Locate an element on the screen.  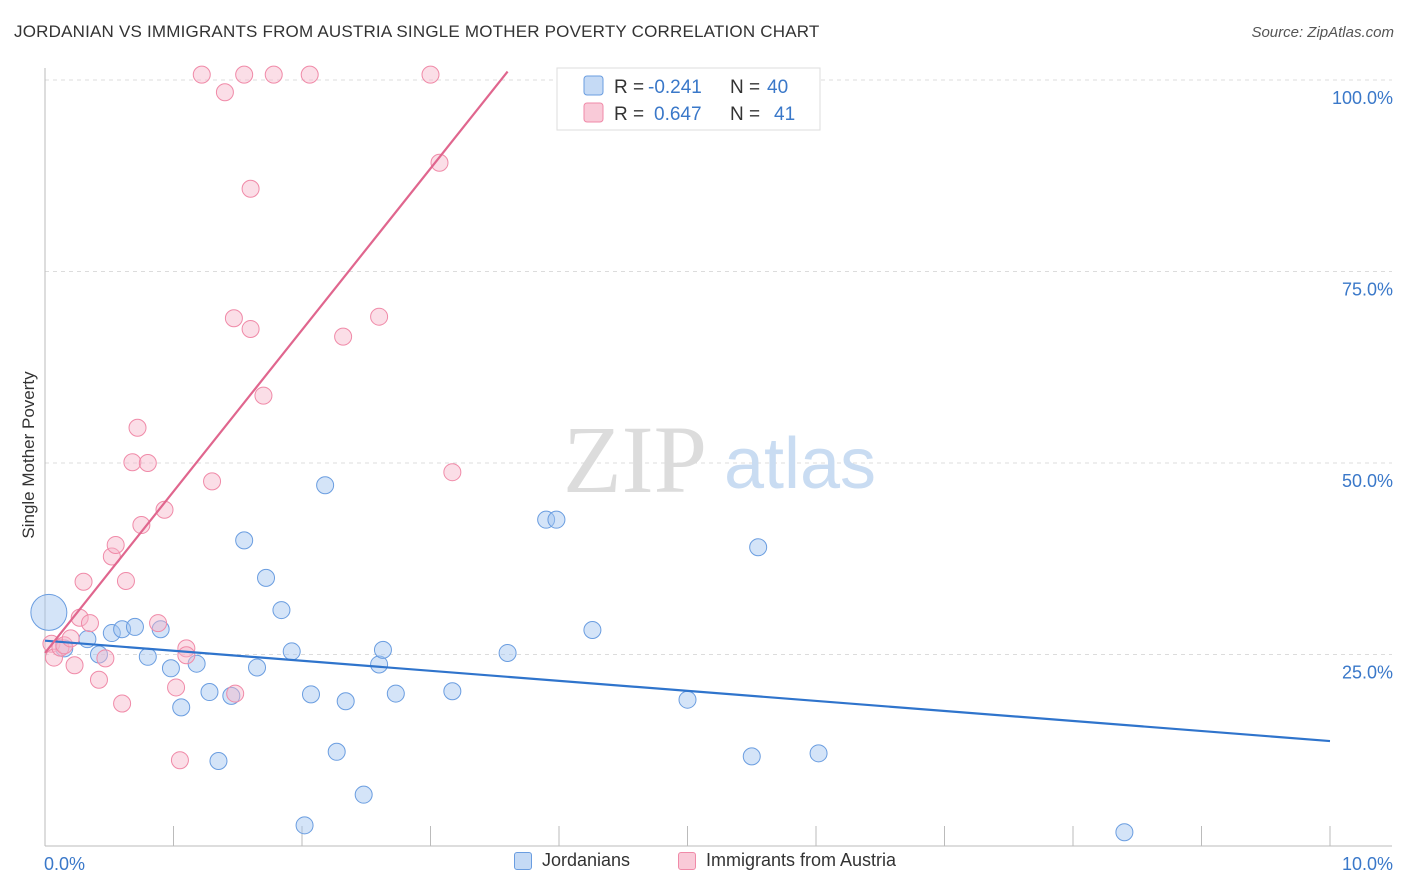
y-tick-label-1: 50.0% is located at coordinates (1367, 481).